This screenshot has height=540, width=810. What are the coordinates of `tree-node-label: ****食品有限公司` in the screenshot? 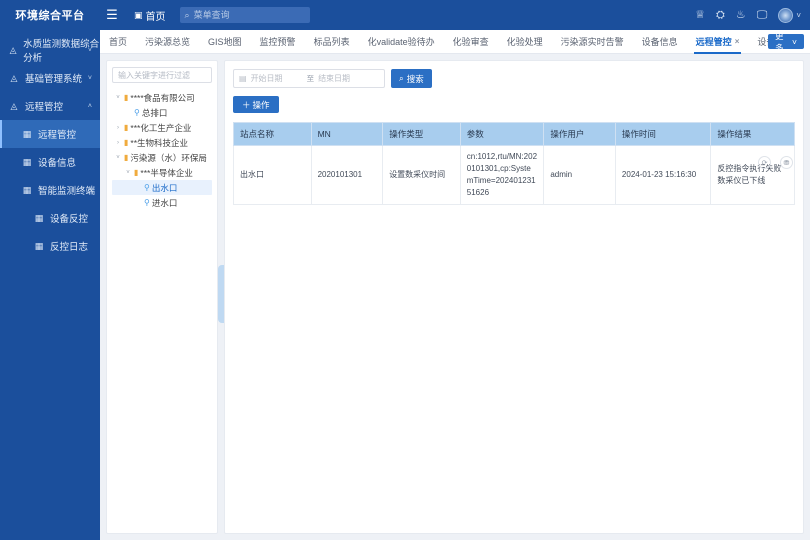 It's located at (162, 97).